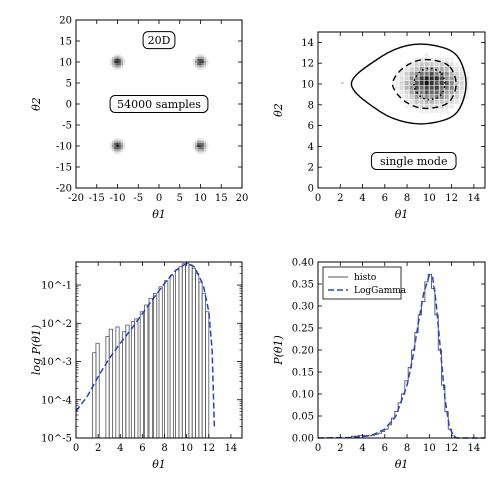  I want to click on x-tick-label: 14, so click(473, 198).